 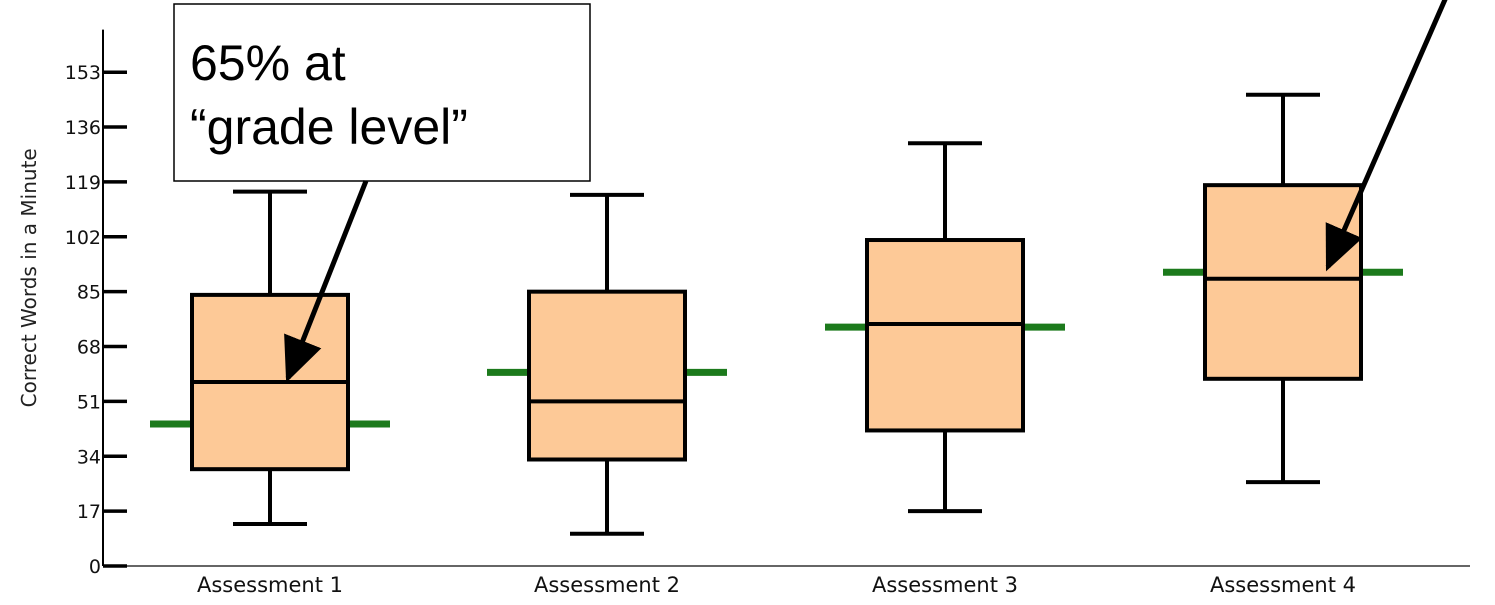 I want to click on y-tick-label: 136, so click(x=83, y=128).